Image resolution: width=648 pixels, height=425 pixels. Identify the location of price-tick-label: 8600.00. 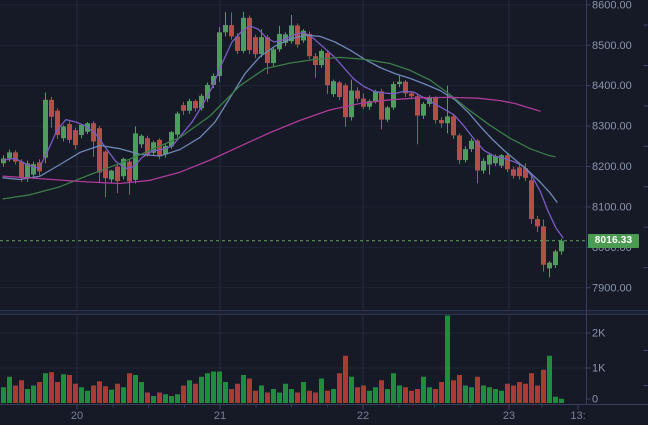
(612, 5).